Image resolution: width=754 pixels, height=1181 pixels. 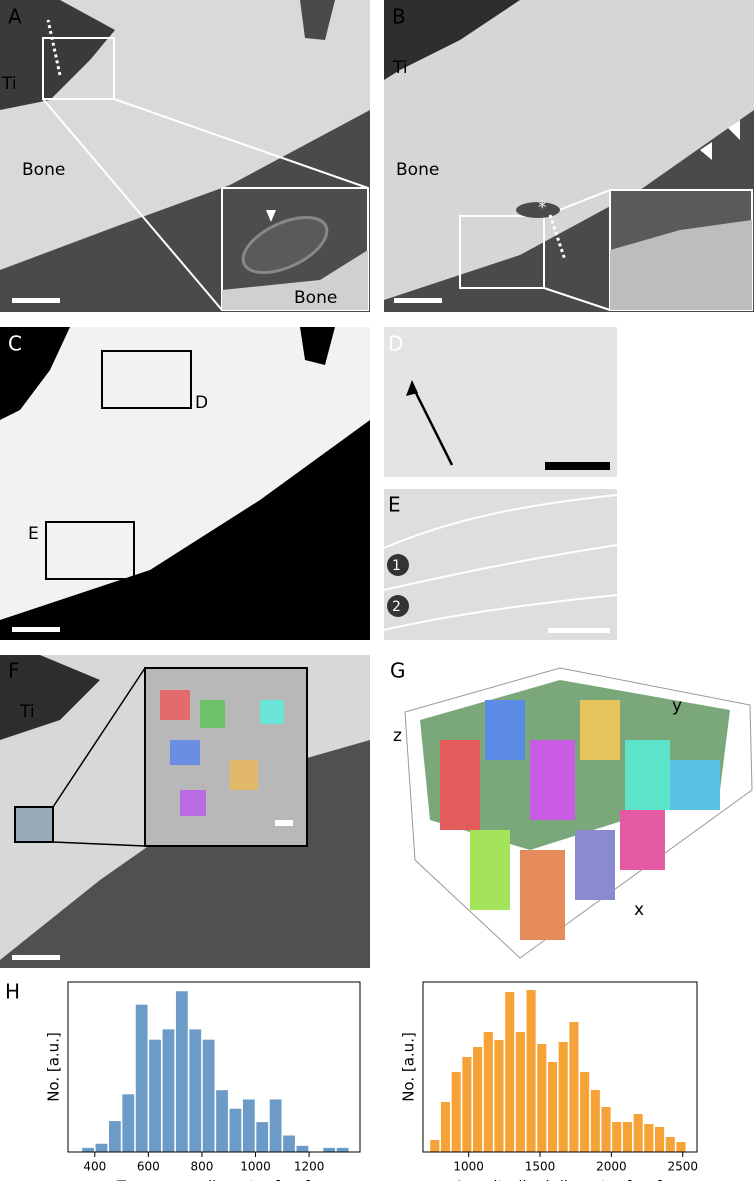 What do you see at coordinates (396, 607) in the screenshot?
I see `annotation: 2` at bounding box center [396, 607].